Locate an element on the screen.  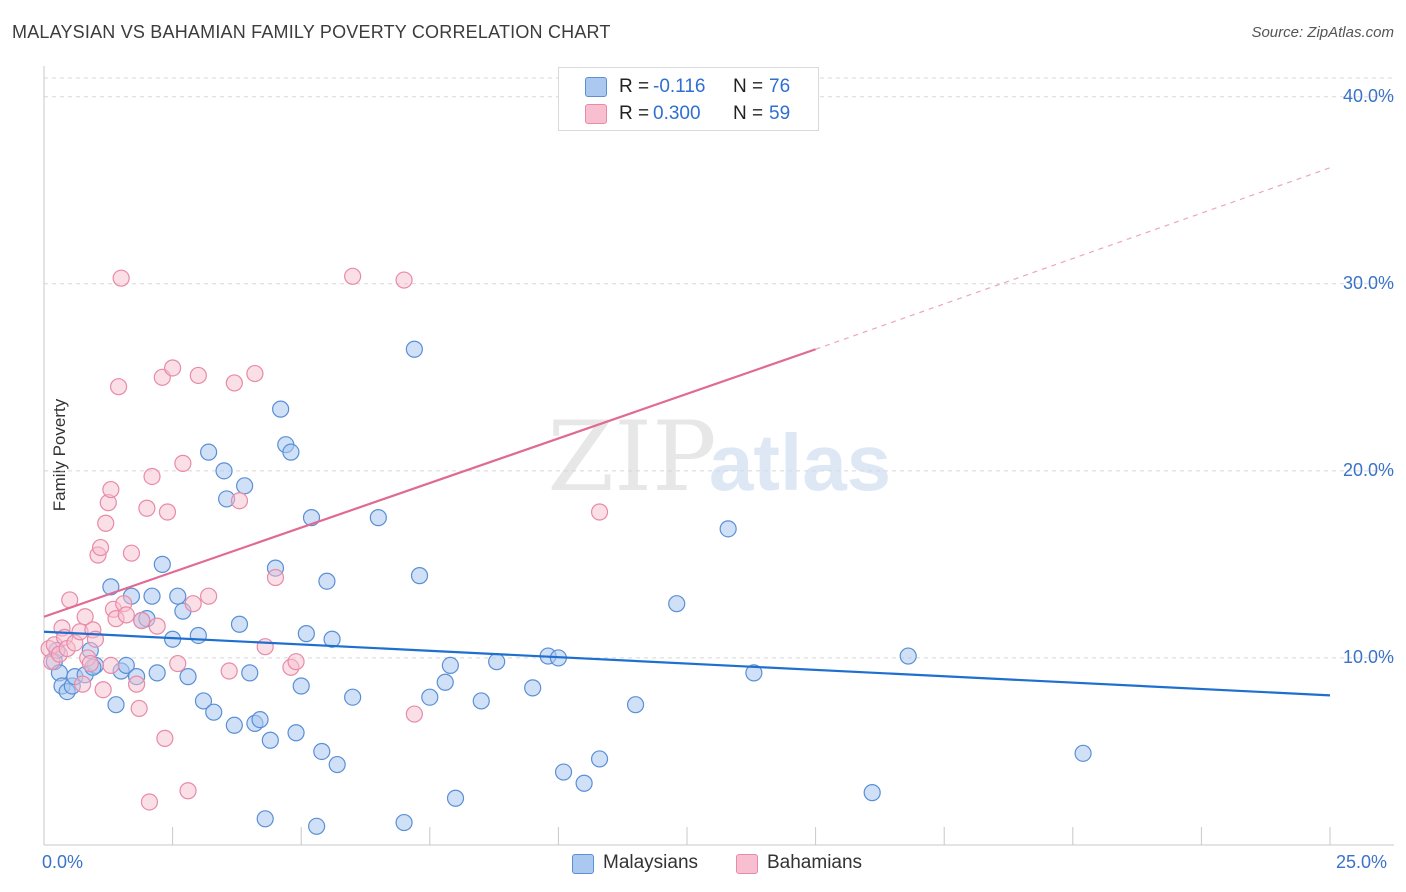
r-value: 0.300 is located at coordinates (677, 113).